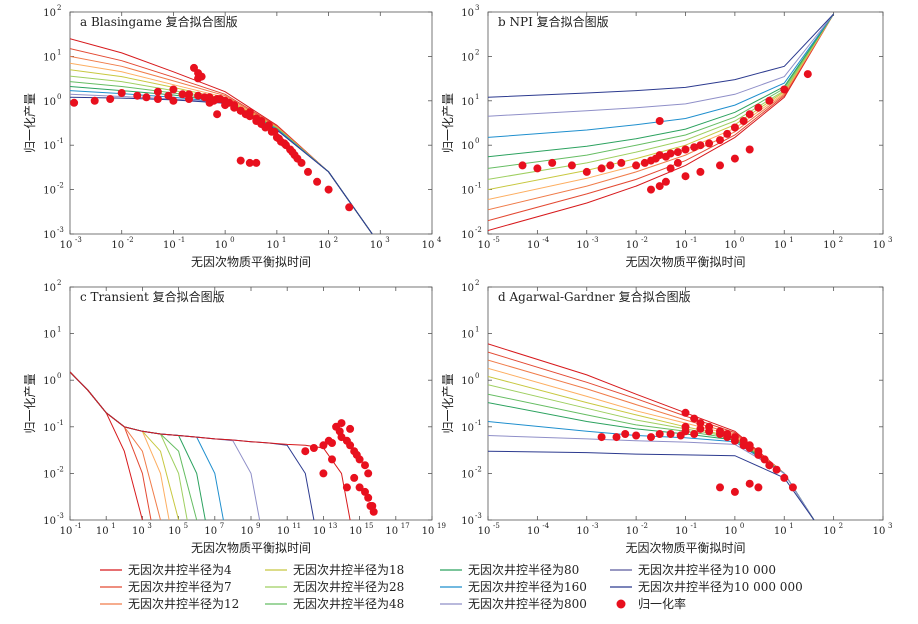  What do you see at coordinates (369, 526) in the screenshot?
I see `x-tick-exponent: 15` at bounding box center [369, 526].